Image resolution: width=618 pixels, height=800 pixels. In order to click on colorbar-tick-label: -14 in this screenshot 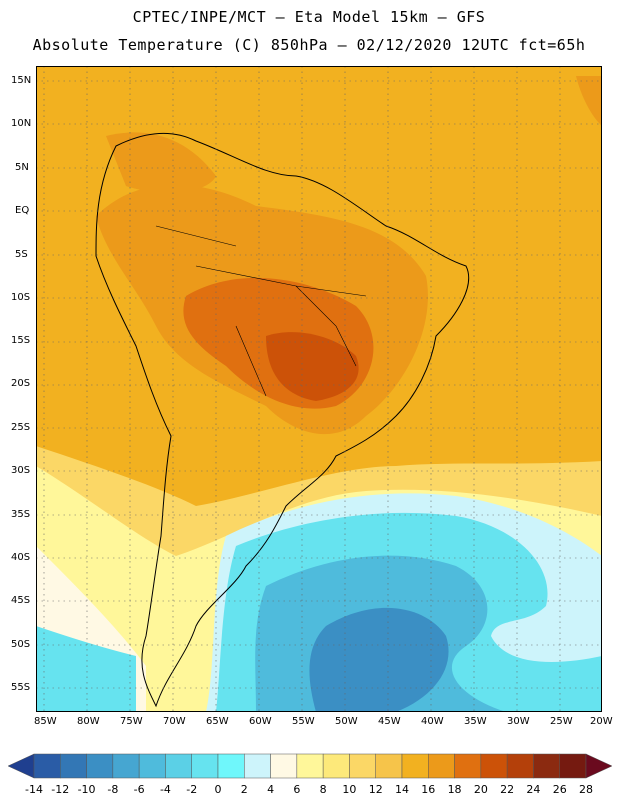, I will do `click(34, 789)`.